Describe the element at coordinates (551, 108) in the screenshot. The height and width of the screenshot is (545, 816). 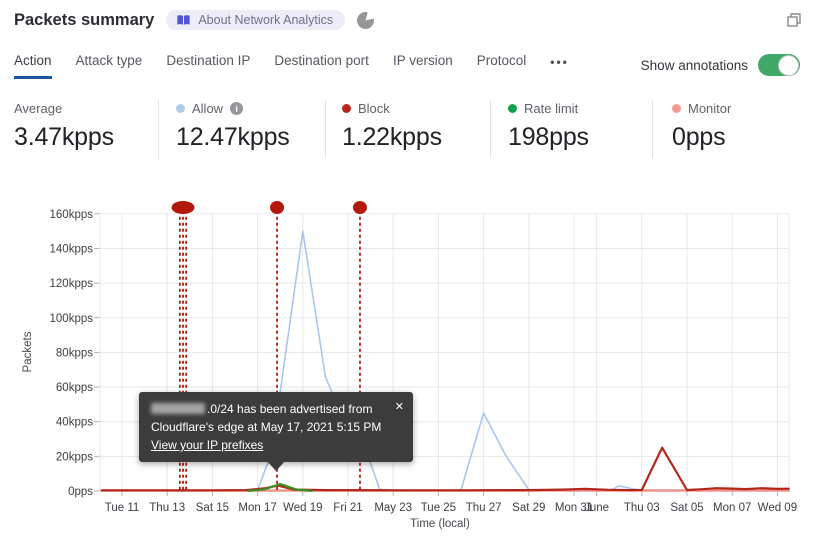
I see `stat-rate-limit-label: Rate limit` at that location.